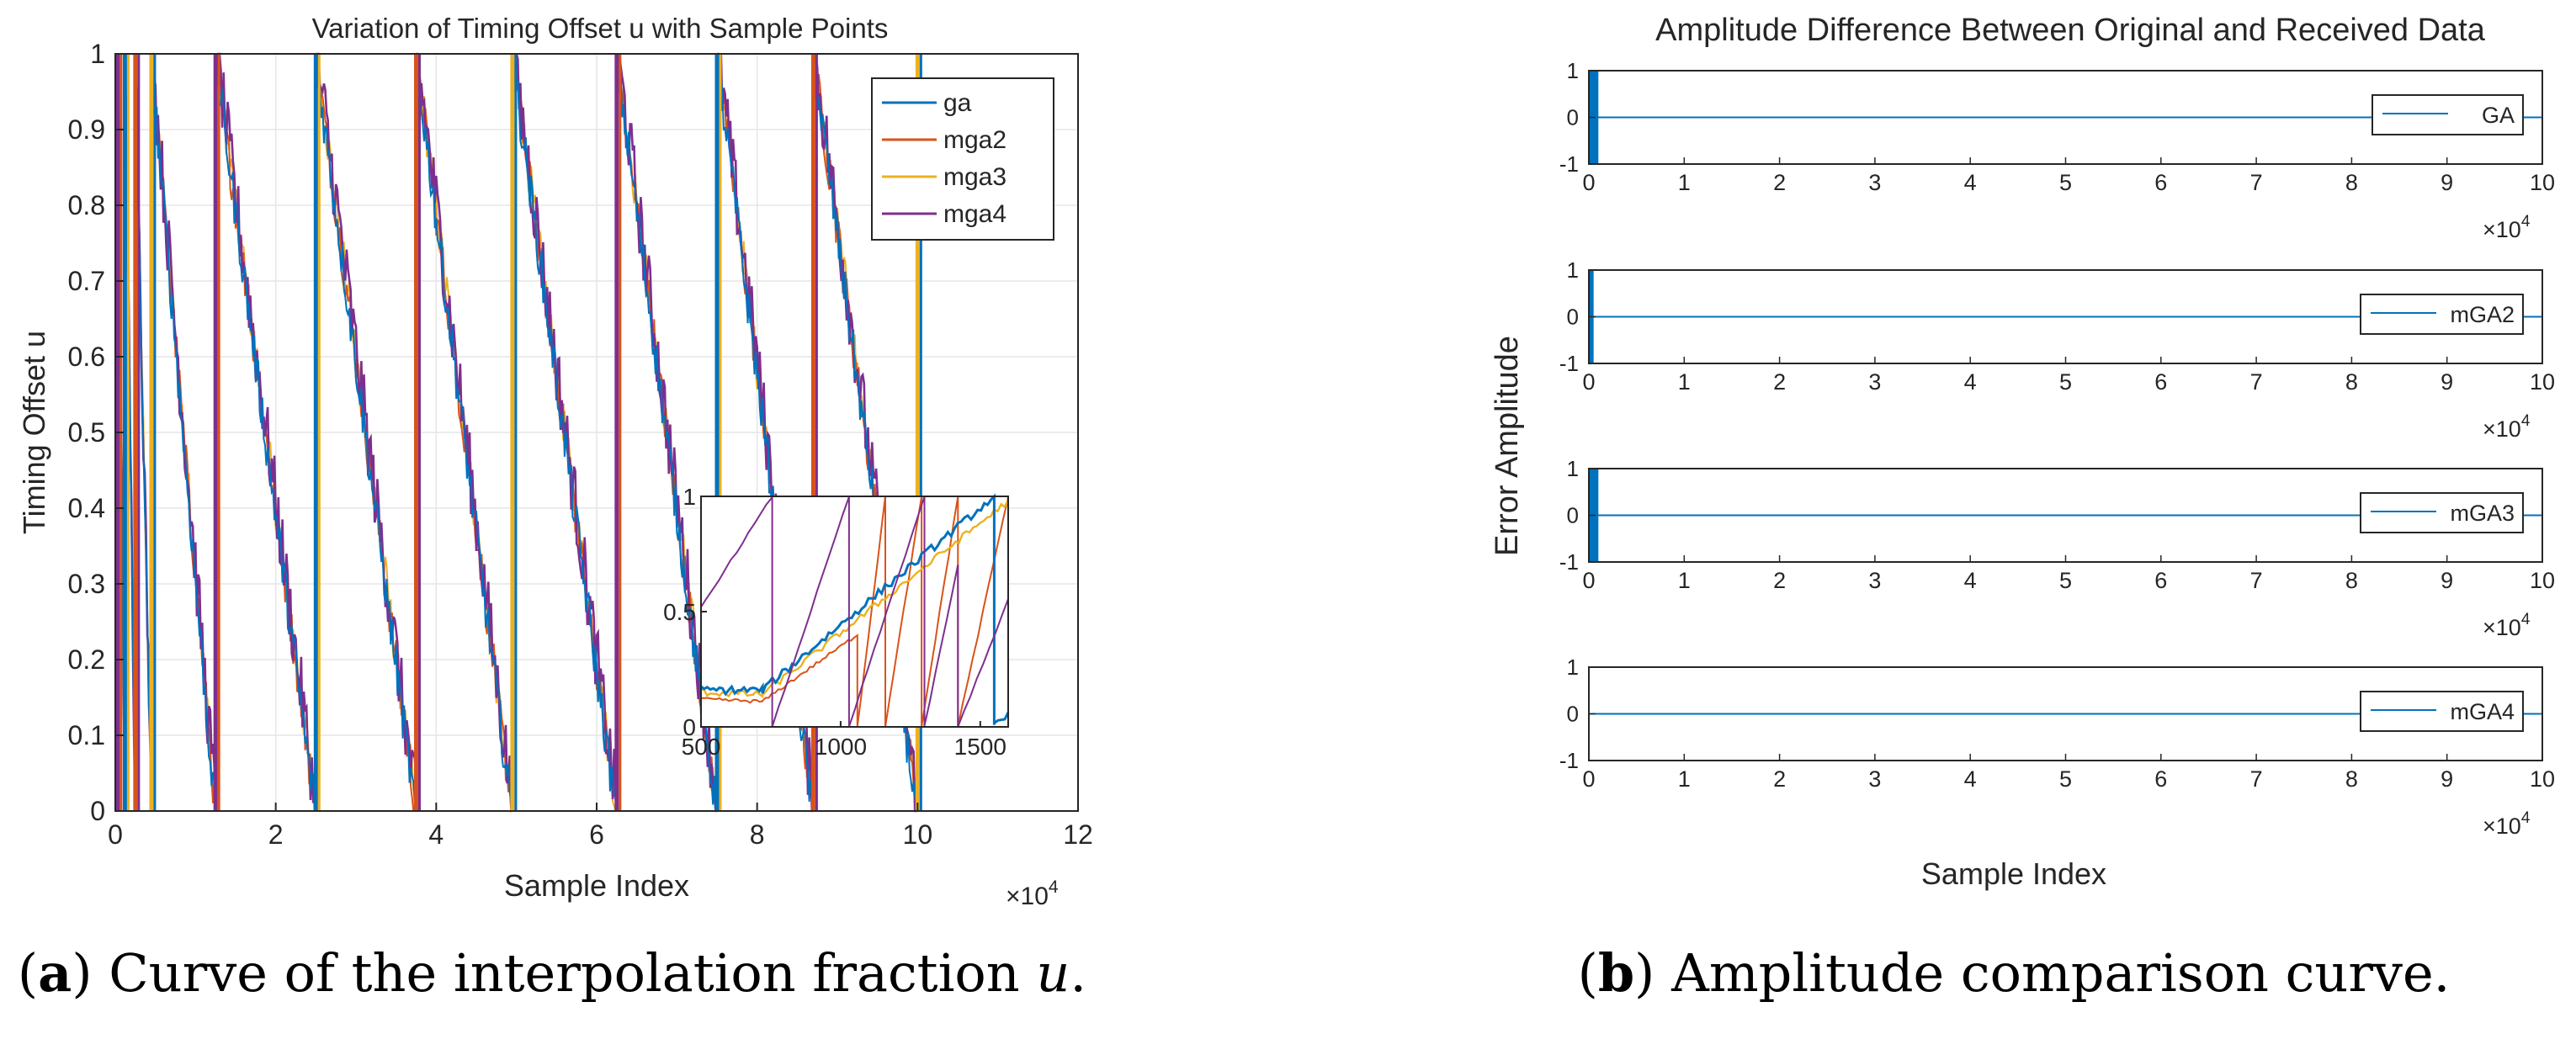 This screenshot has width=2576, height=1039. Describe the element at coordinates (679, 612) in the screenshot. I see `inset-y-tick-label: 0.5` at that location.